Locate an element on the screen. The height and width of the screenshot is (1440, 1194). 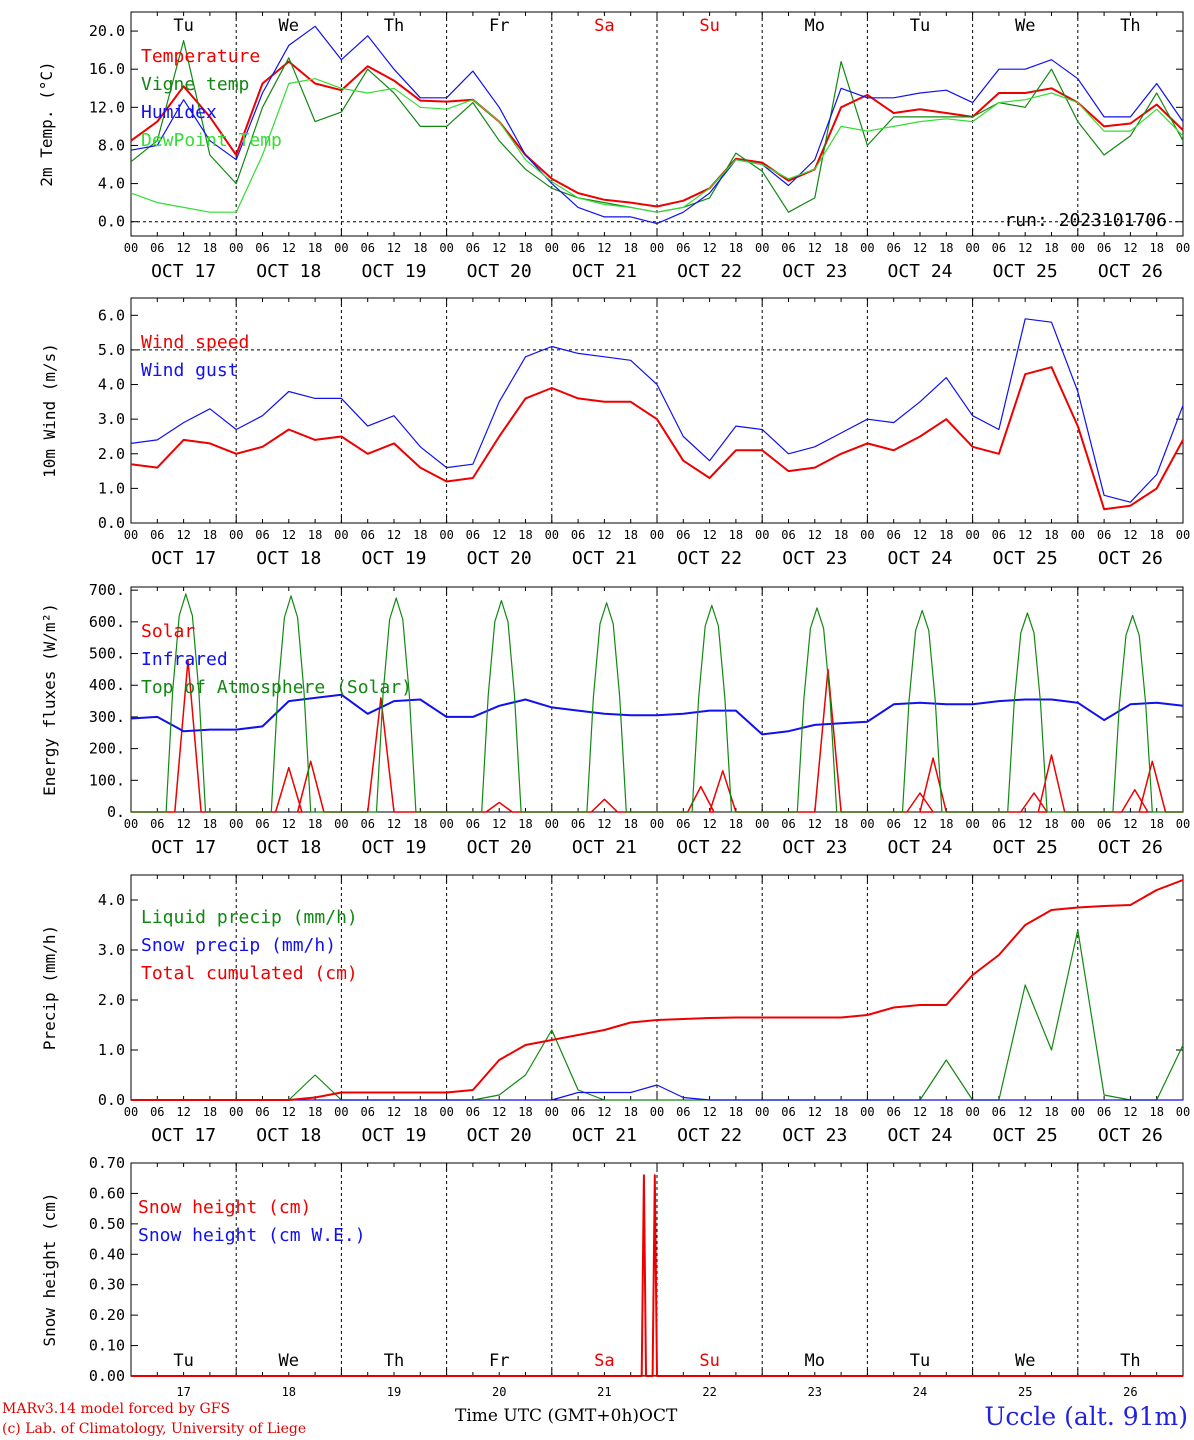
date-number-label: 24 is located at coordinates (920, 1392).